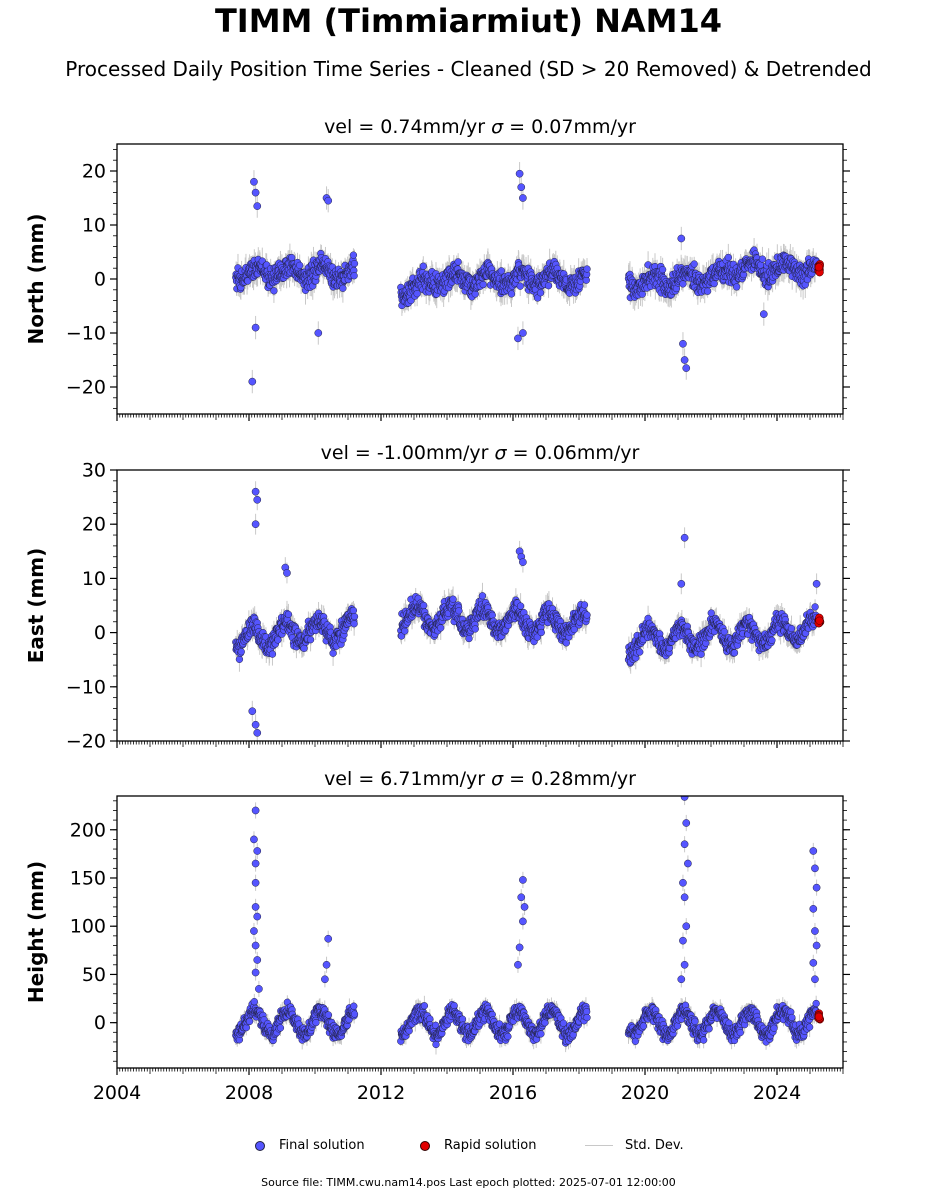 The height and width of the screenshot is (1200, 937). I want to click on rapid-solution-points, so click(819, 268).